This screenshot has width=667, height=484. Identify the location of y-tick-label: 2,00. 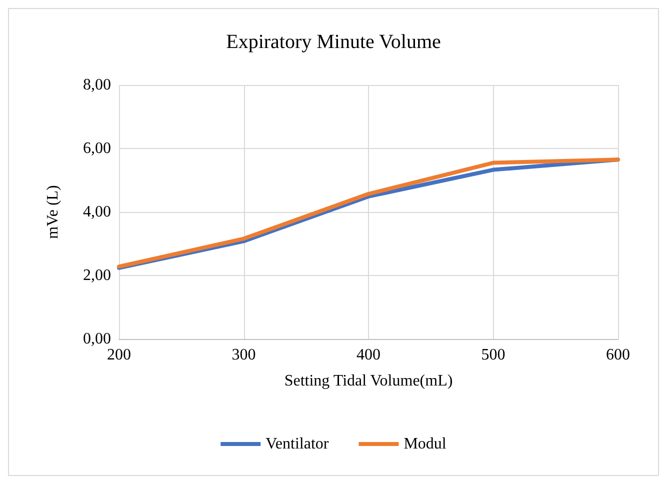
(97, 275).